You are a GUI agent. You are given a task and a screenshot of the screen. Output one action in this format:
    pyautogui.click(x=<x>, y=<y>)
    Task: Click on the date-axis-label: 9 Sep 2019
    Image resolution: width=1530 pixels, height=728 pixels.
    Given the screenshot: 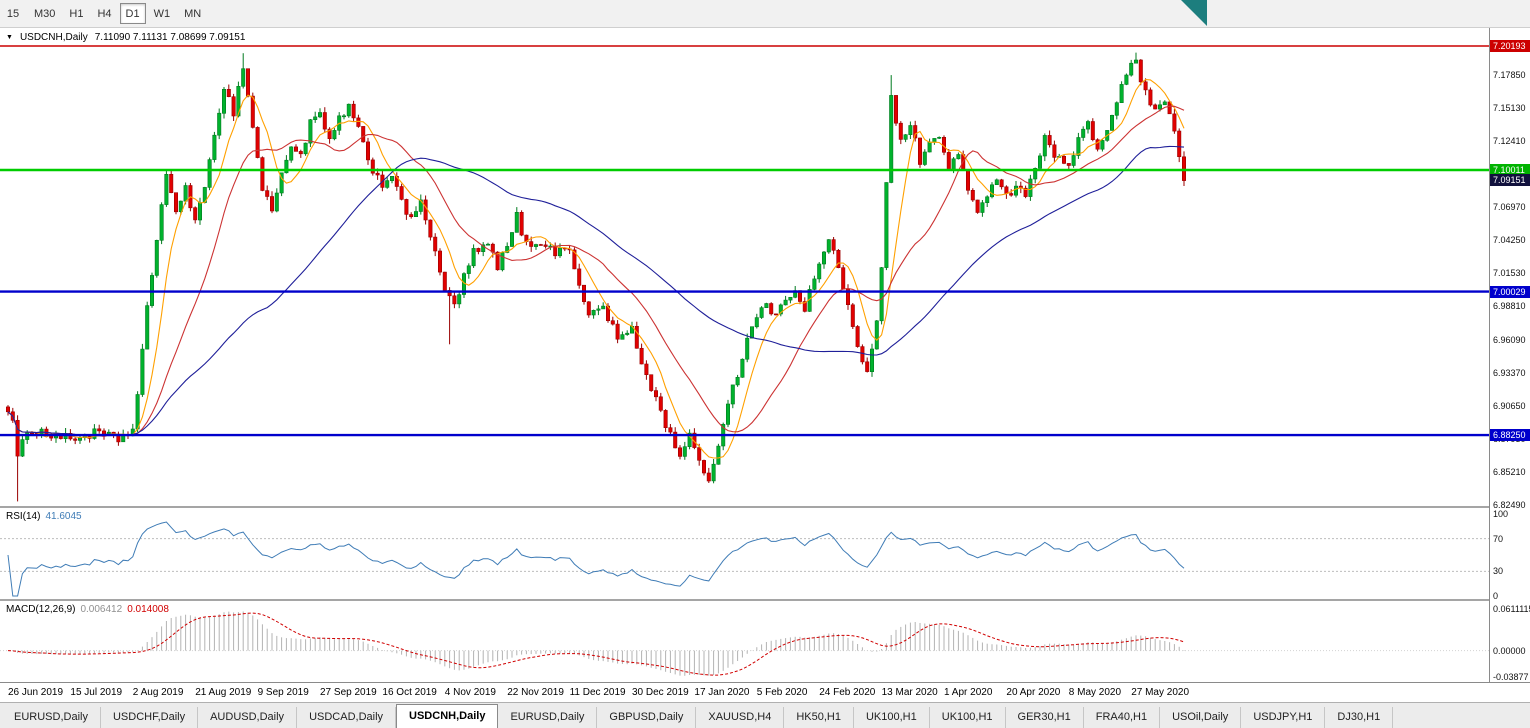 What is the action you would take?
    pyautogui.click(x=283, y=692)
    